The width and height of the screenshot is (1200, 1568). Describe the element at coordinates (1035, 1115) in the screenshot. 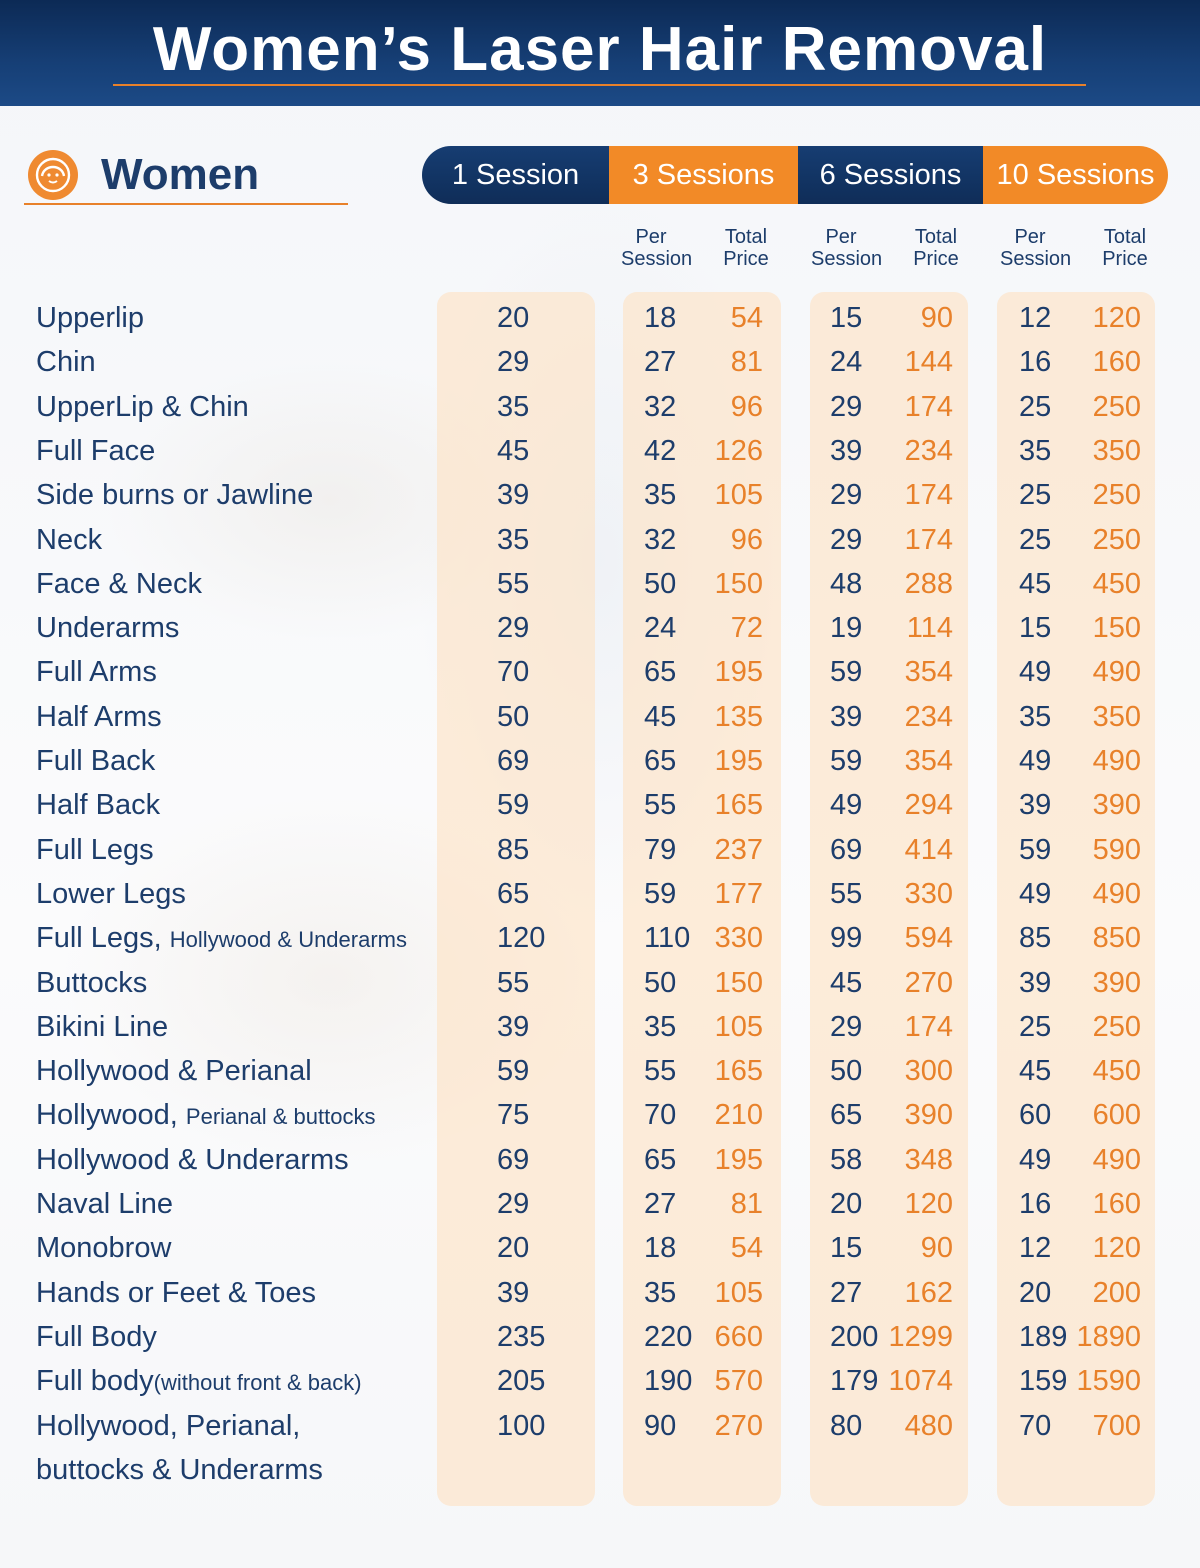

I see `price-s10-per: 60` at that location.